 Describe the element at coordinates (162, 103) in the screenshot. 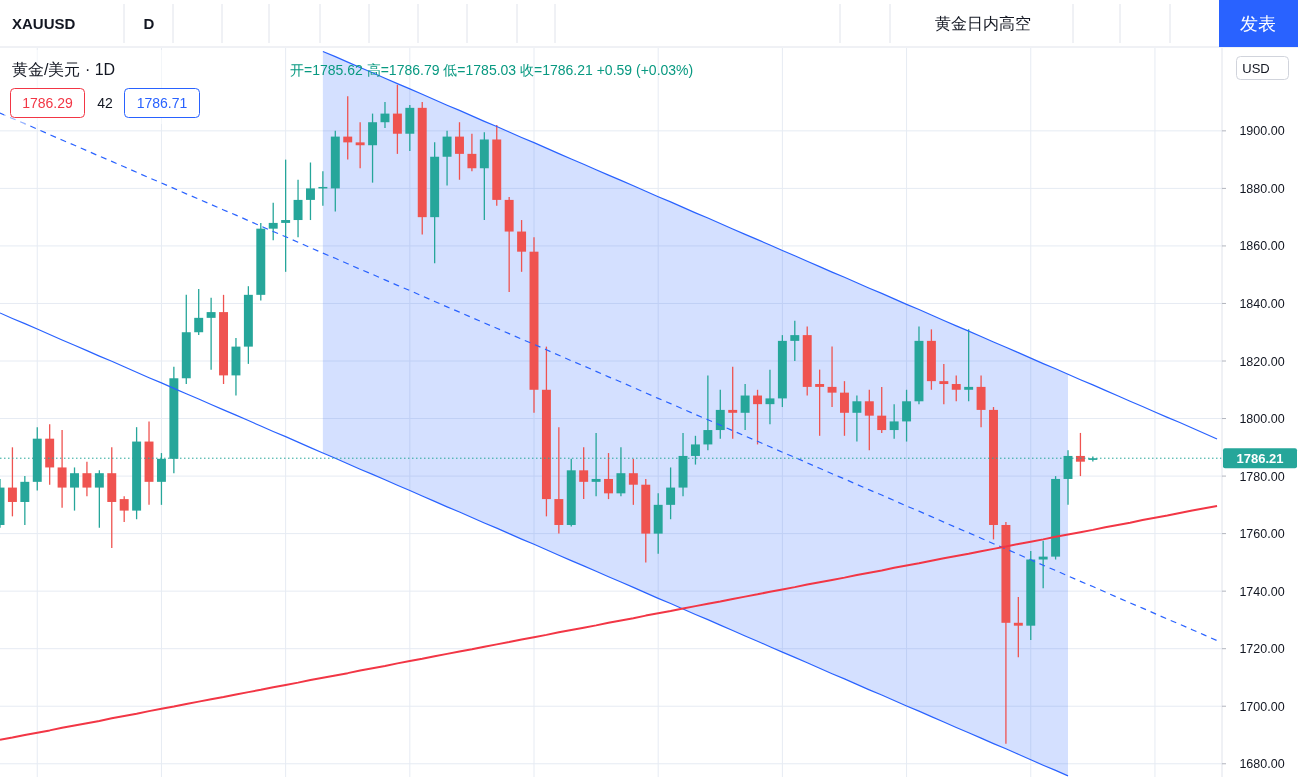

I see `annotation: 1786.71` at that location.